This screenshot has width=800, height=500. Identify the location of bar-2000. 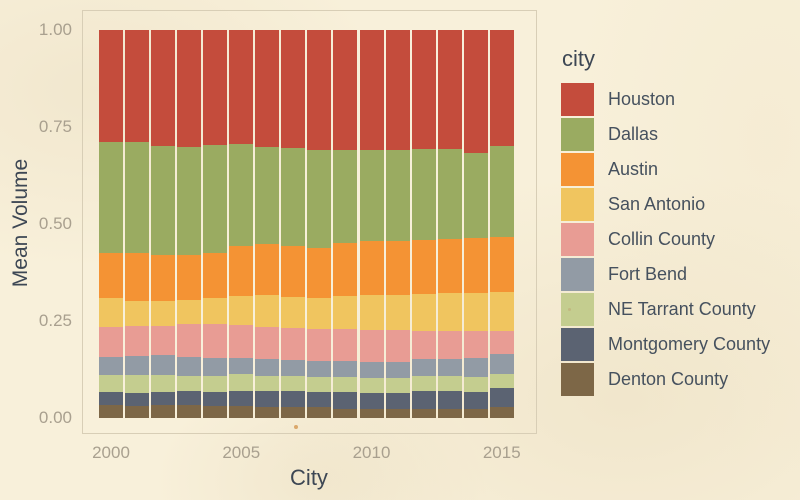
(111, 224).